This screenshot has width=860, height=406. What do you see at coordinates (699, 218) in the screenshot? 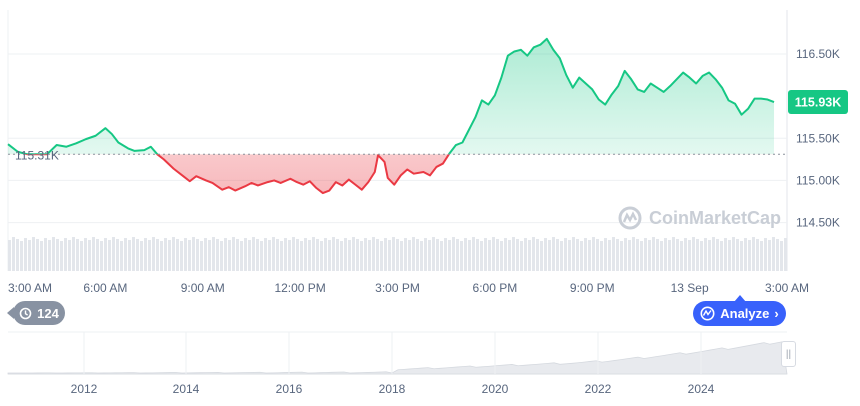
I see `coinmarketcap-watermark: CoinMarketCap` at bounding box center [699, 218].